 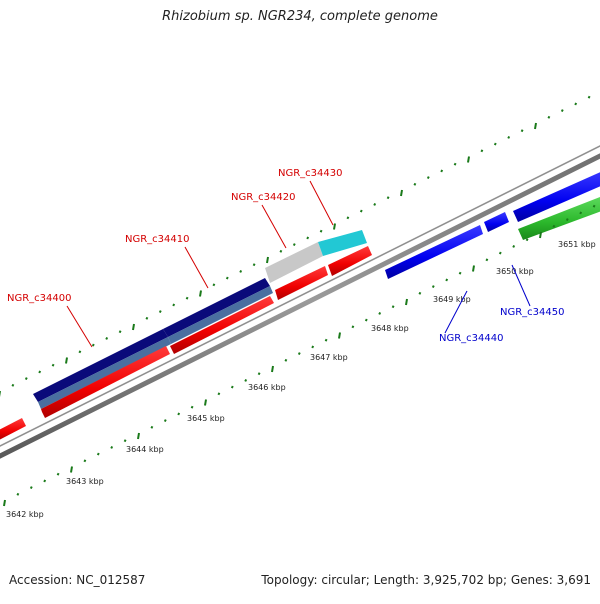 I want to click on scale-label: 3645 kbp, so click(x=206, y=418).